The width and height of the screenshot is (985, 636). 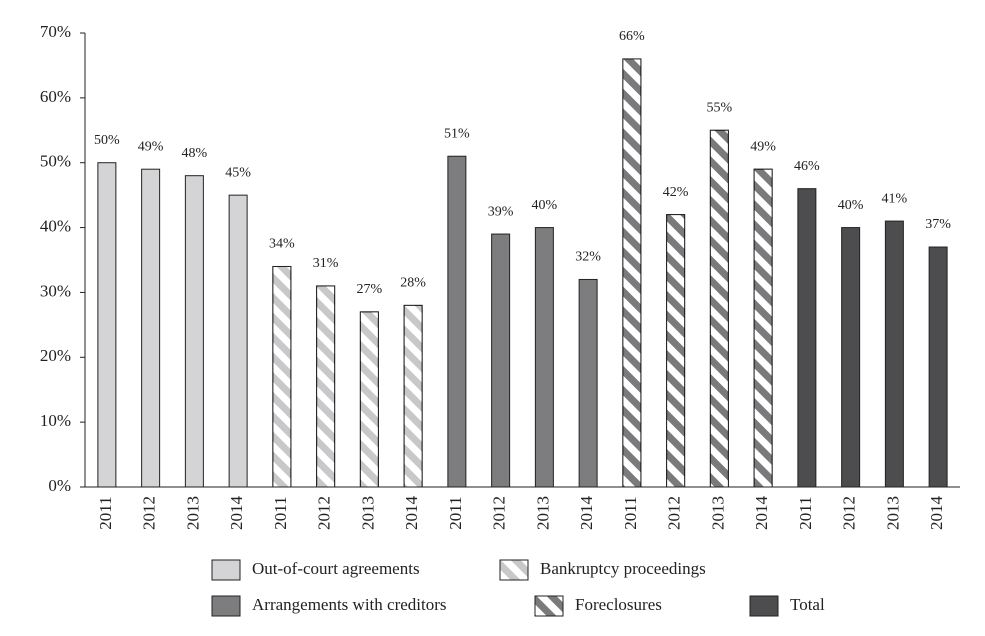 What do you see at coordinates (55, 161) in the screenshot?
I see `y-tick-label: 50%` at bounding box center [55, 161].